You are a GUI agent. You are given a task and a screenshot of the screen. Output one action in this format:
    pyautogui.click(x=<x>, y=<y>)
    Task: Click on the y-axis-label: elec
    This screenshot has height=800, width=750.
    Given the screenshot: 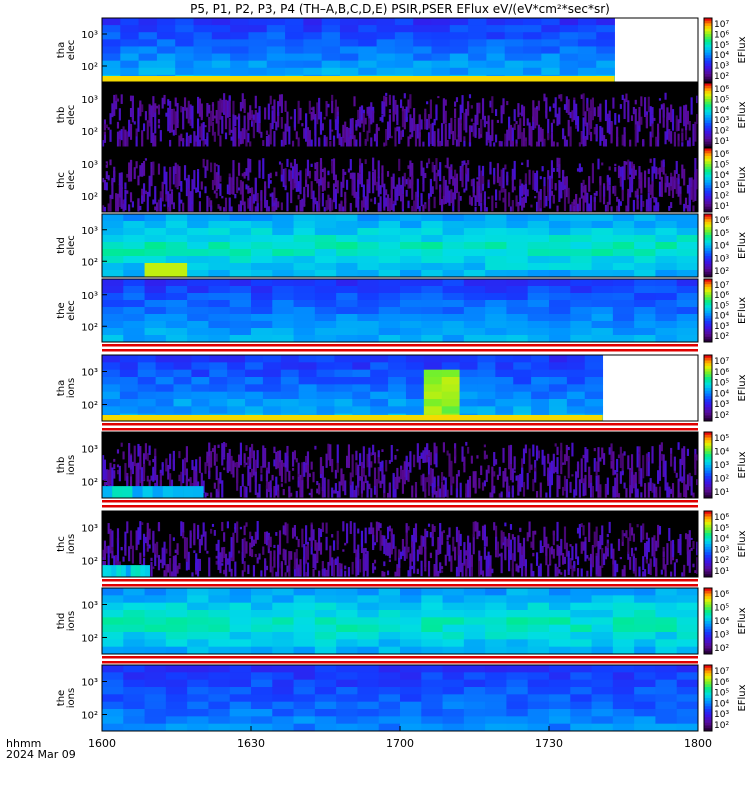 What is the action you would take?
    pyautogui.click(x=71, y=245)
    